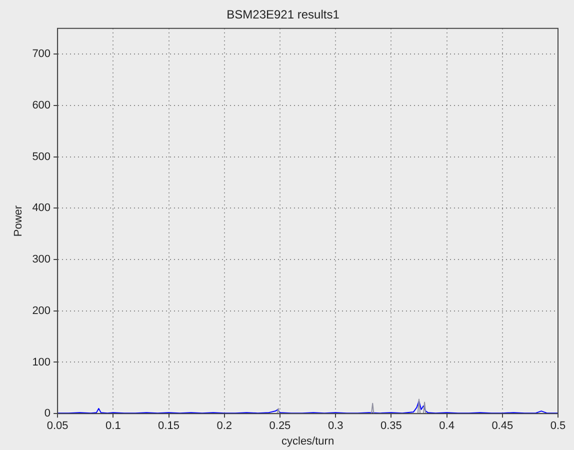  I want to click on y-tick-label: 700, so click(41, 54).